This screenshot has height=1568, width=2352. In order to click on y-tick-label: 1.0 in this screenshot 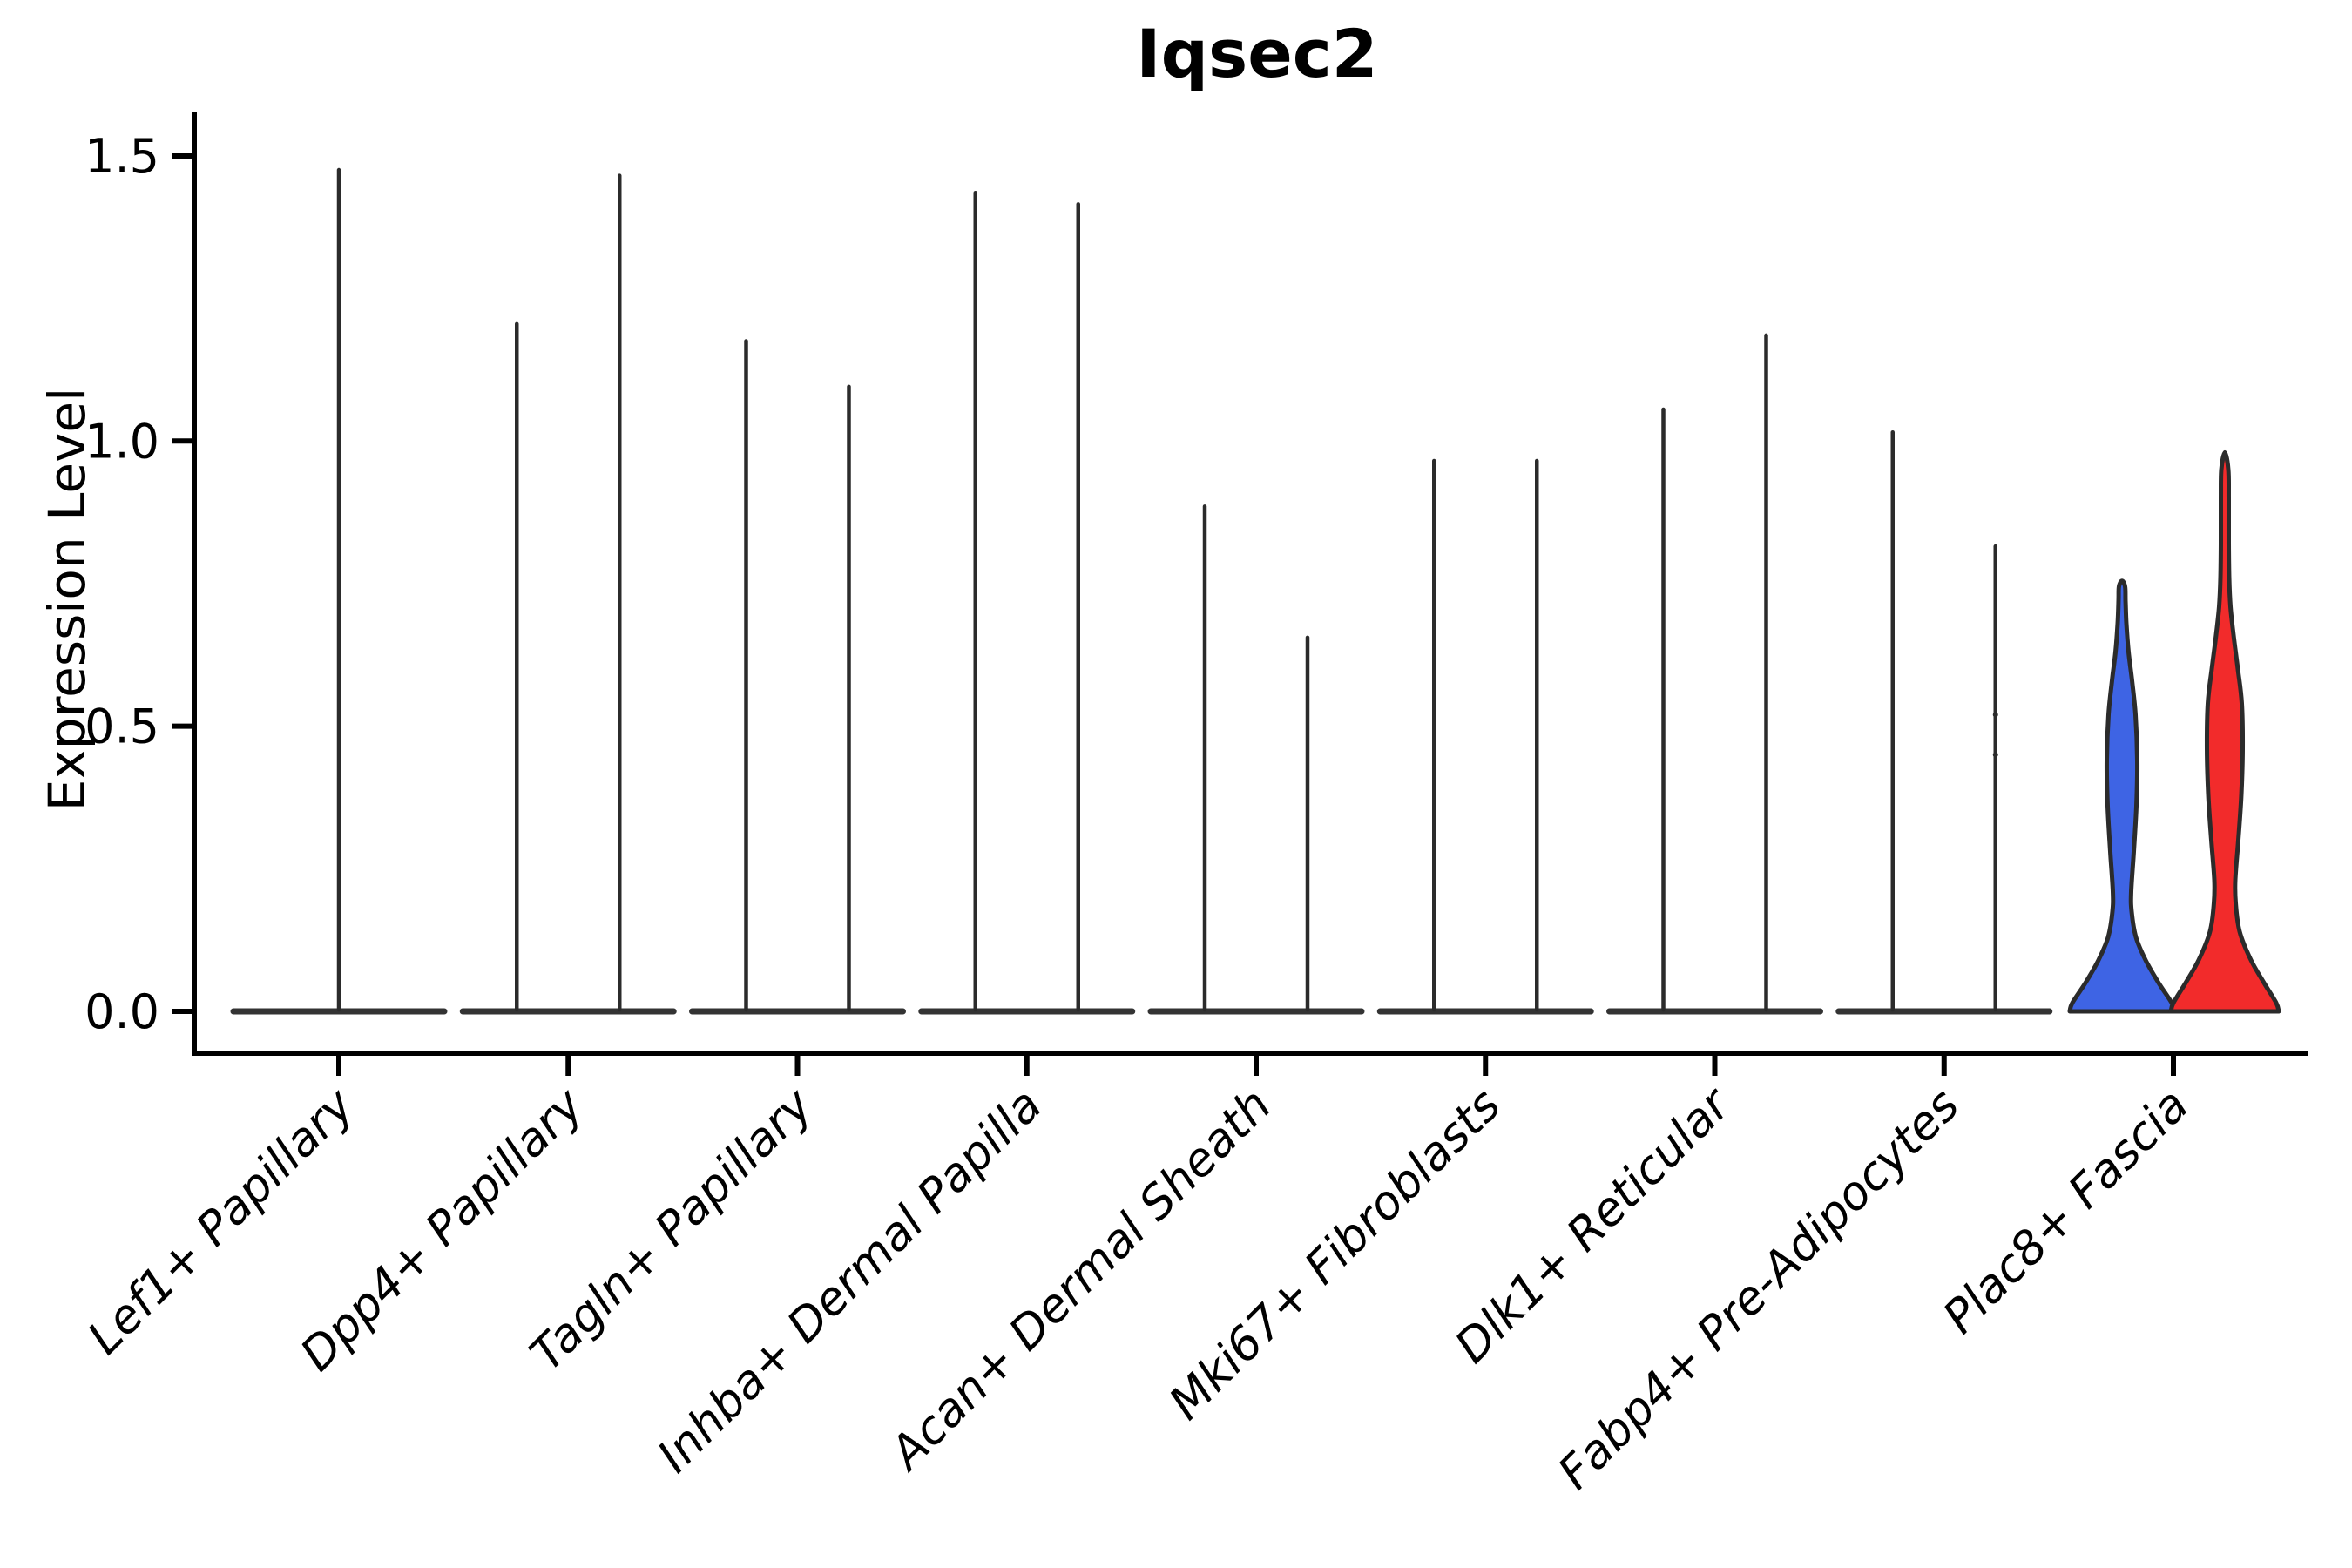, I will do `click(121, 442)`.